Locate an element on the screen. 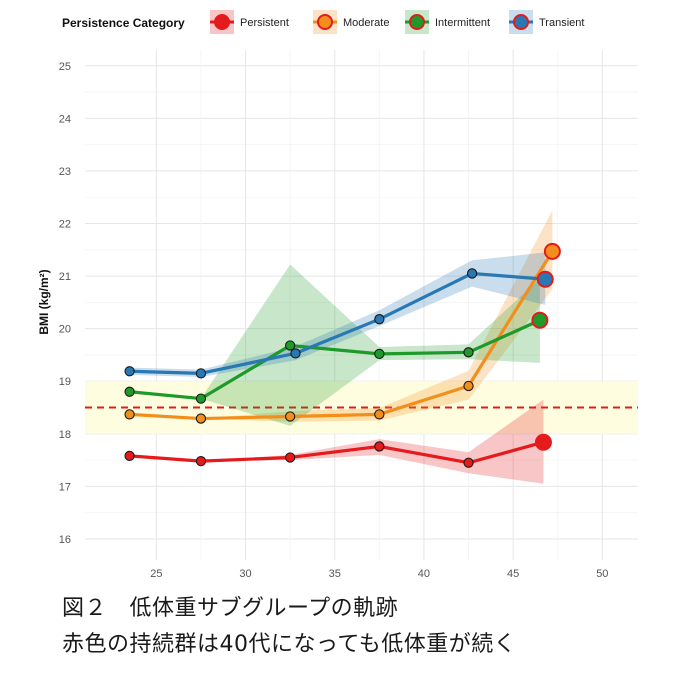 This screenshot has height=689, width=689. x-tick-label: 25 is located at coordinates (156, 574).